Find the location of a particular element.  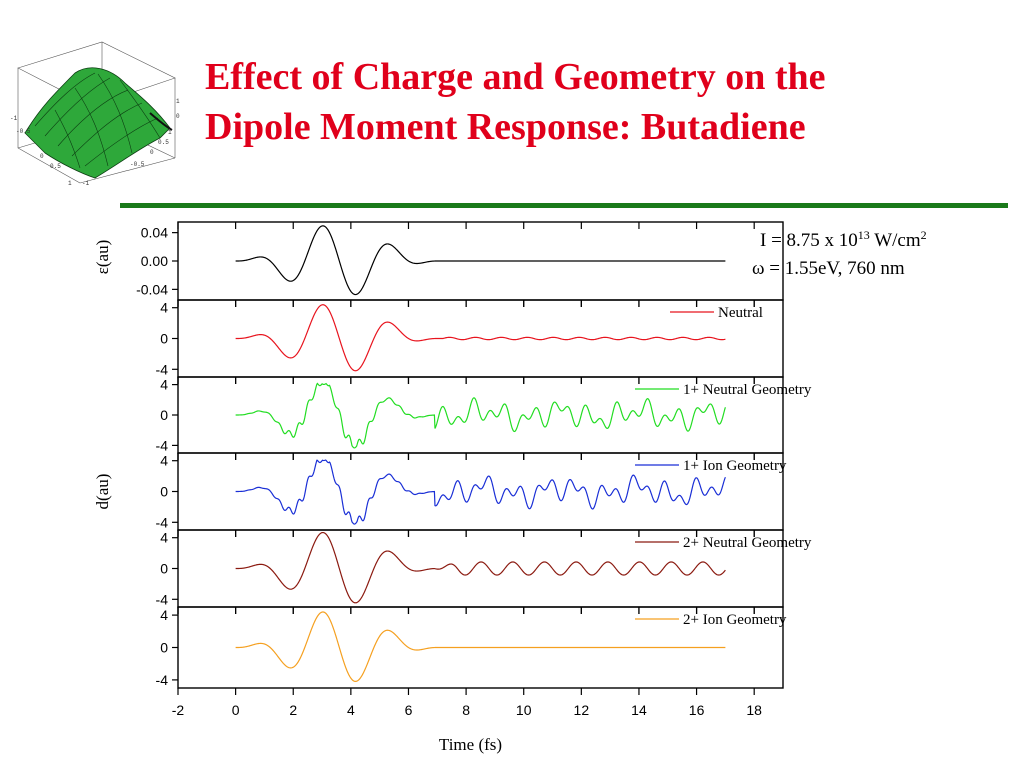

y-tick-label-ion1-neutral-geometry: -4 is located at coordinates (162, 445).